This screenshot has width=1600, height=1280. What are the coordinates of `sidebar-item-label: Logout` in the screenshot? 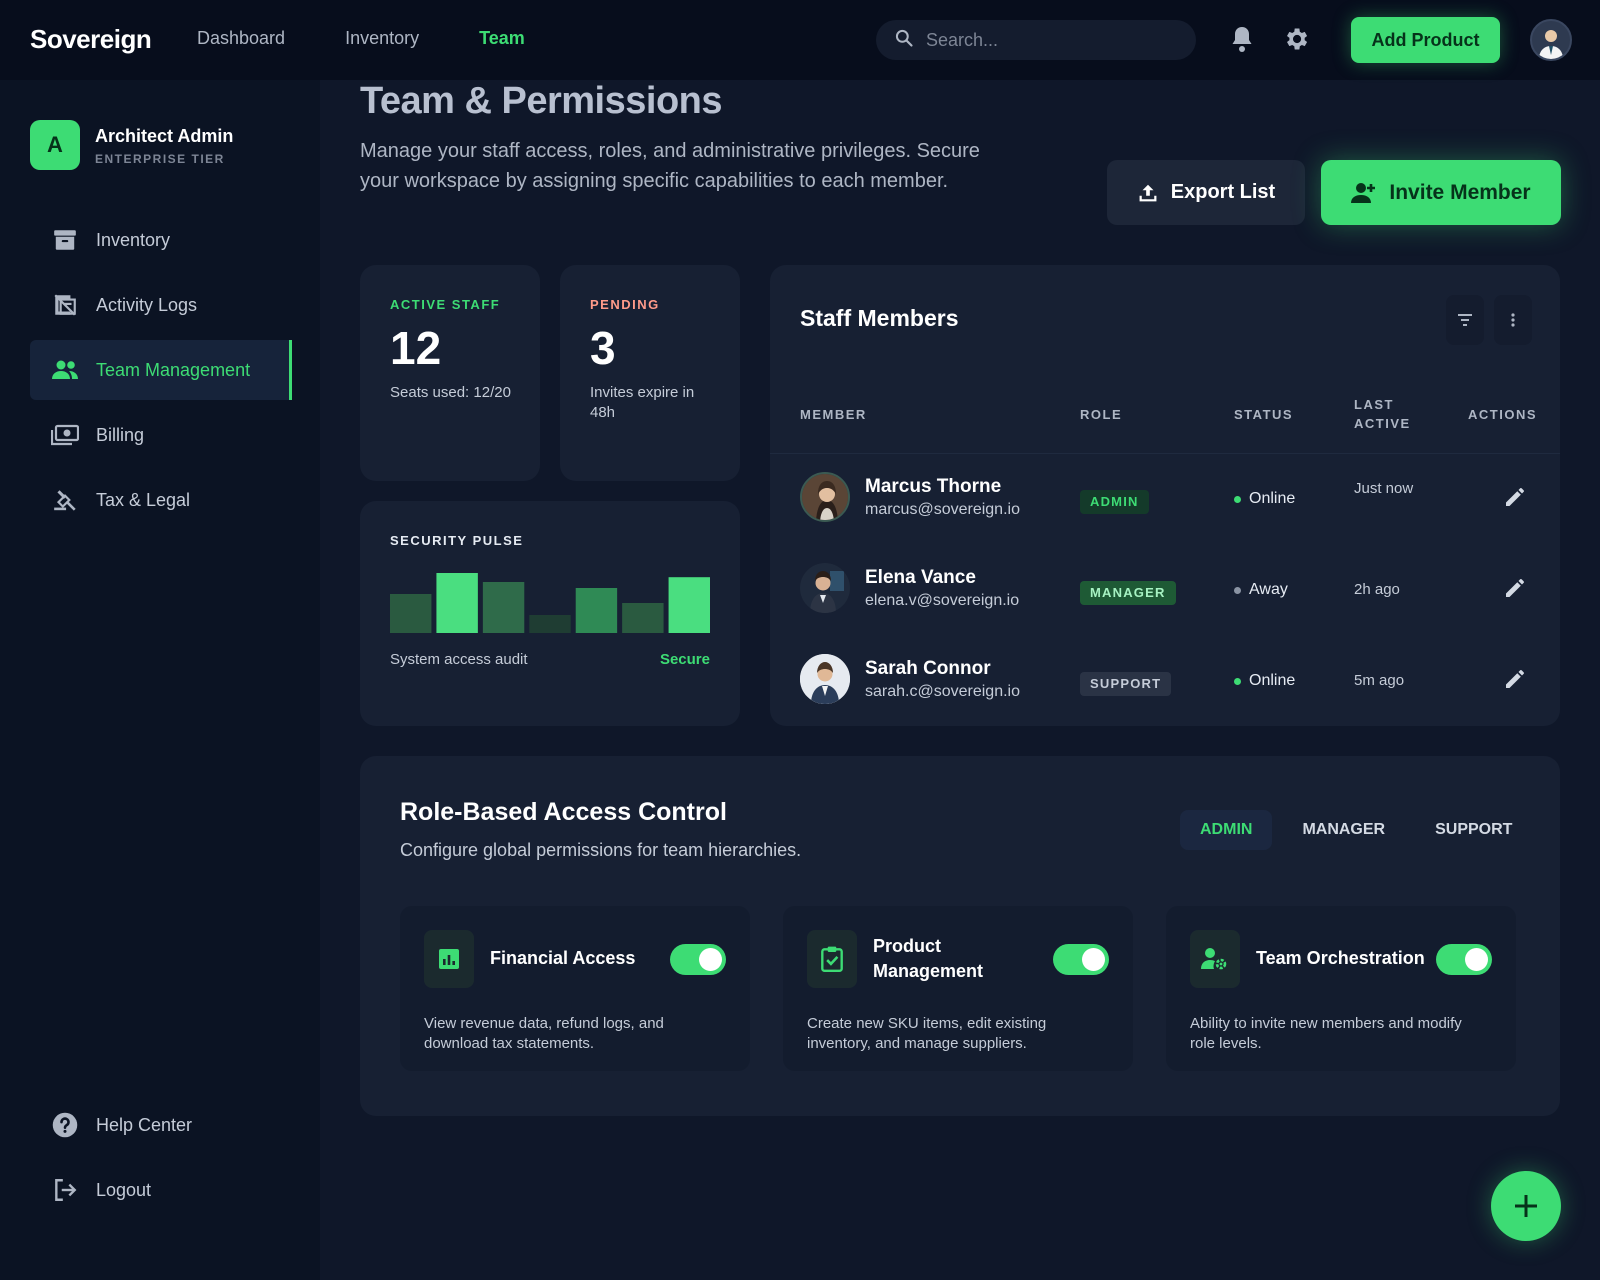 It's located at (124, 1189).